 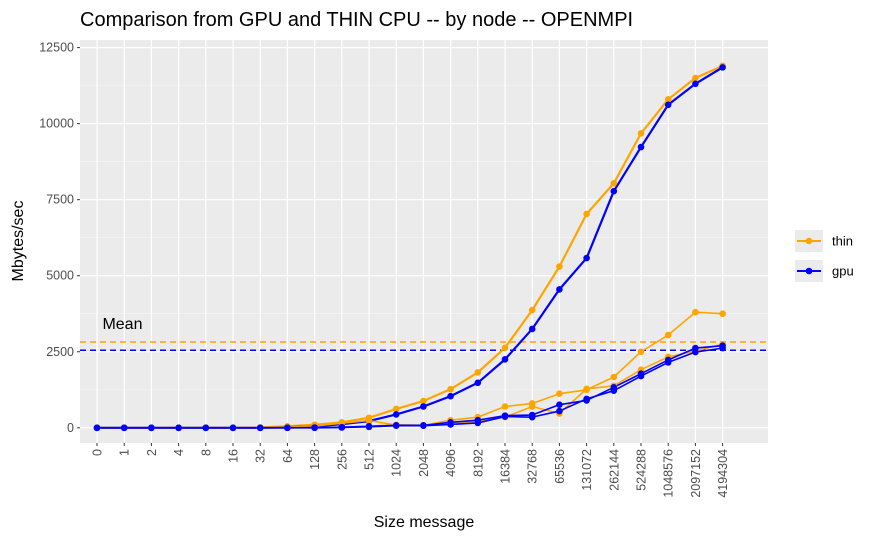 I want to click on x-tick-label: 32, so click(x=261, y=456).